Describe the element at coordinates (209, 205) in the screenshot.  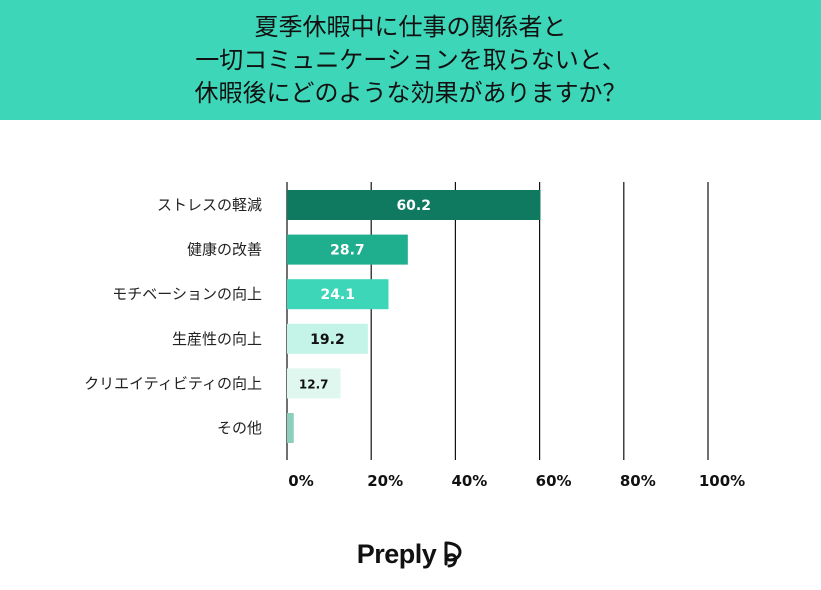
I see `category-label: ストレスの軽減` at that location.